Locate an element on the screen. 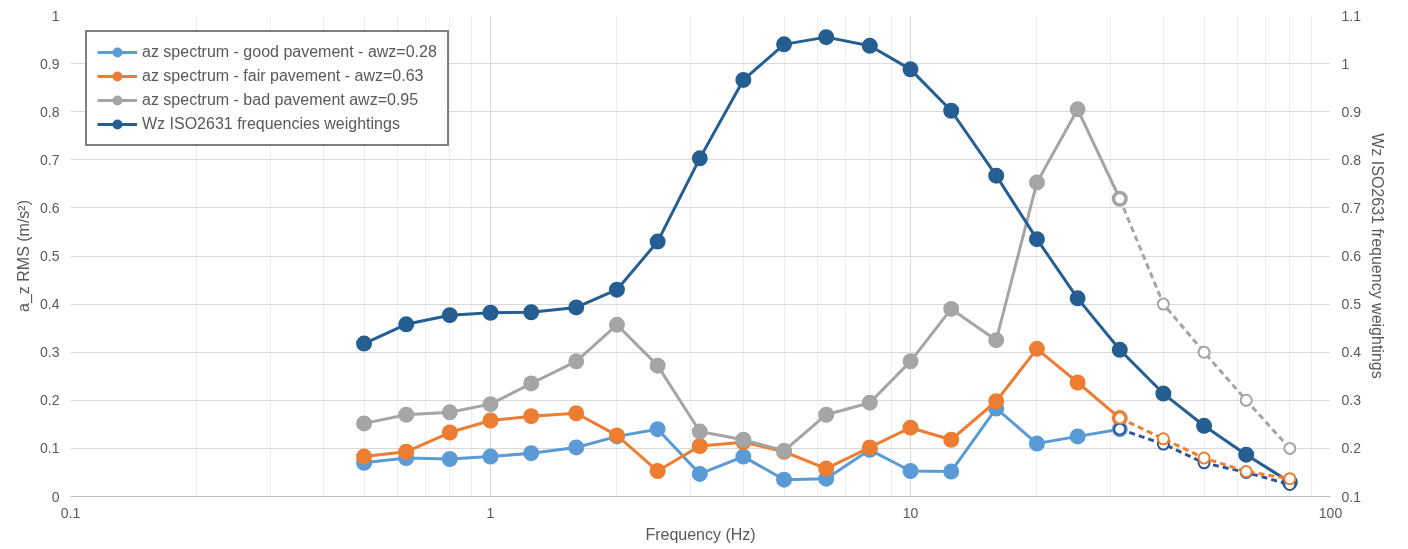  y2-tick-label: 0.3 is located at coordinates (1351, 400).